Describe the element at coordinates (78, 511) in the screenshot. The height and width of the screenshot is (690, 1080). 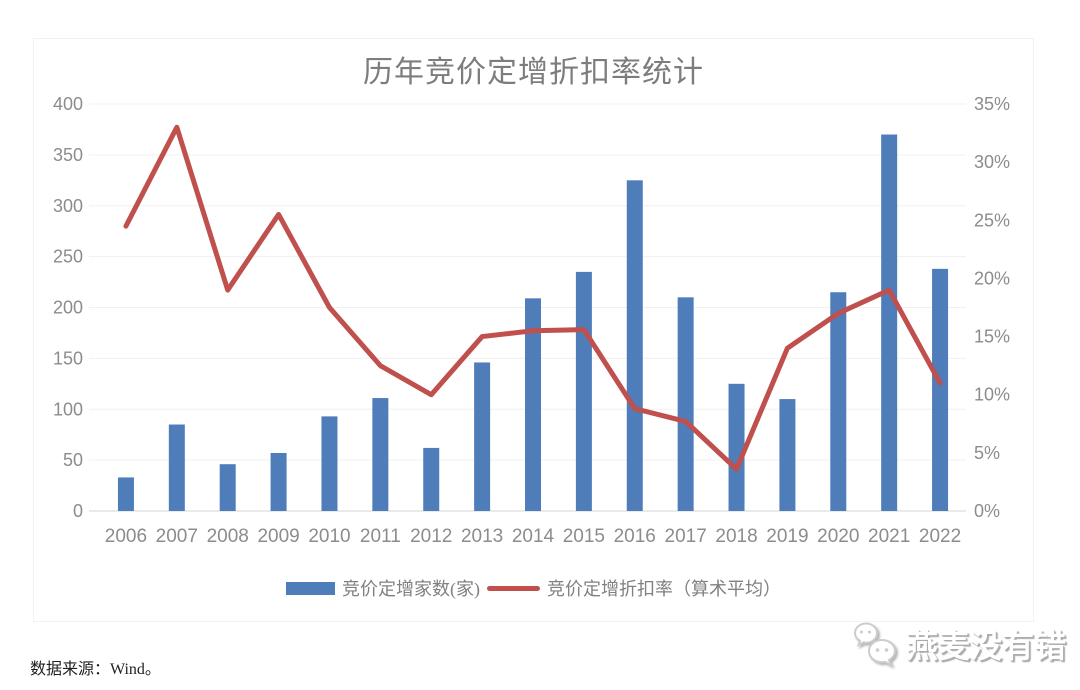
I see `left-axis-tick: 0` at that location.